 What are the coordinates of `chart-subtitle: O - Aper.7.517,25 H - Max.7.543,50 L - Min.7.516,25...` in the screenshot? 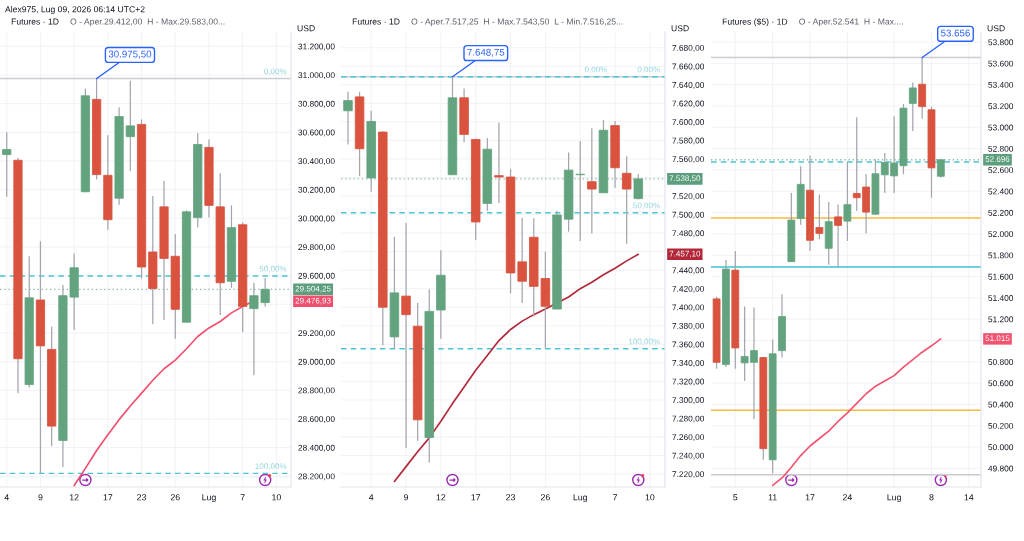 It's located at (517, 22).